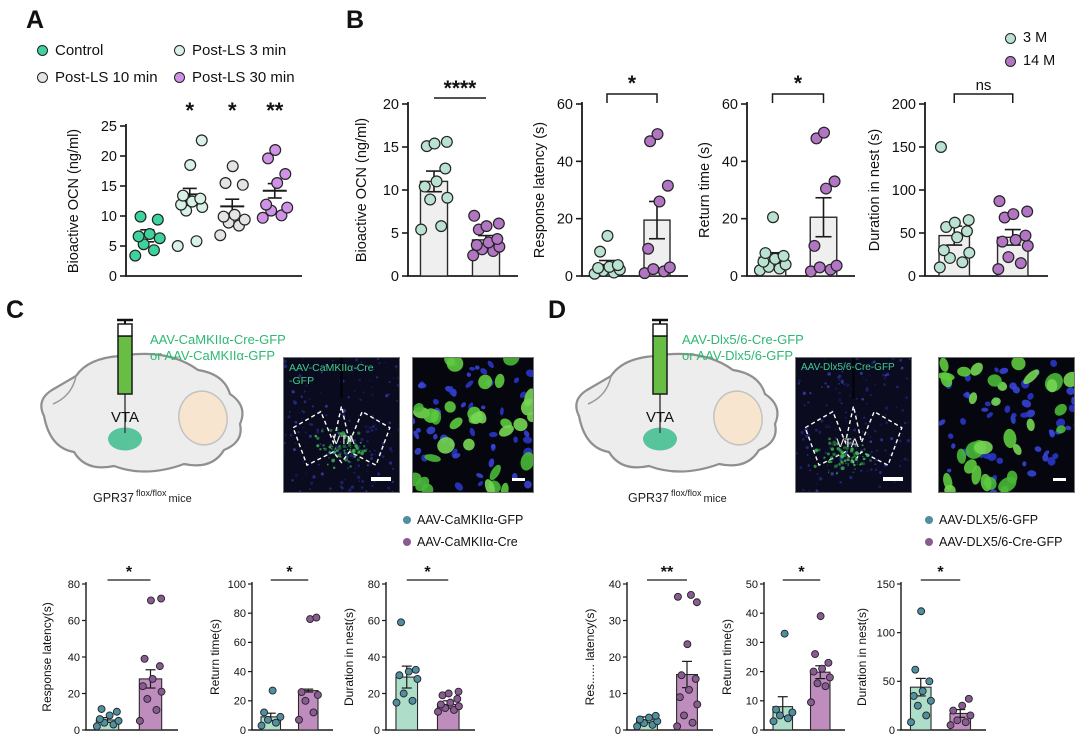 This screenshot has height=751, width=1080. What do you see at coordinates (989, 520) in the screenshot?
I see `legend-label: AAV-DLX5/6-GFP` at bounding box center [989, 520].